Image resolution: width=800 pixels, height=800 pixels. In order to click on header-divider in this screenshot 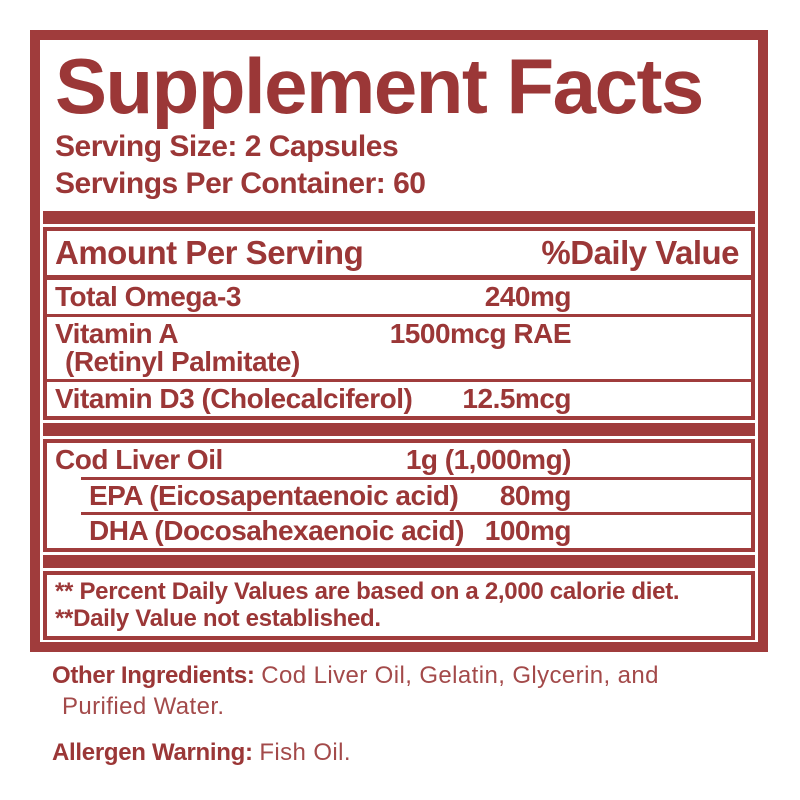, I will do `click(399, 277)`.